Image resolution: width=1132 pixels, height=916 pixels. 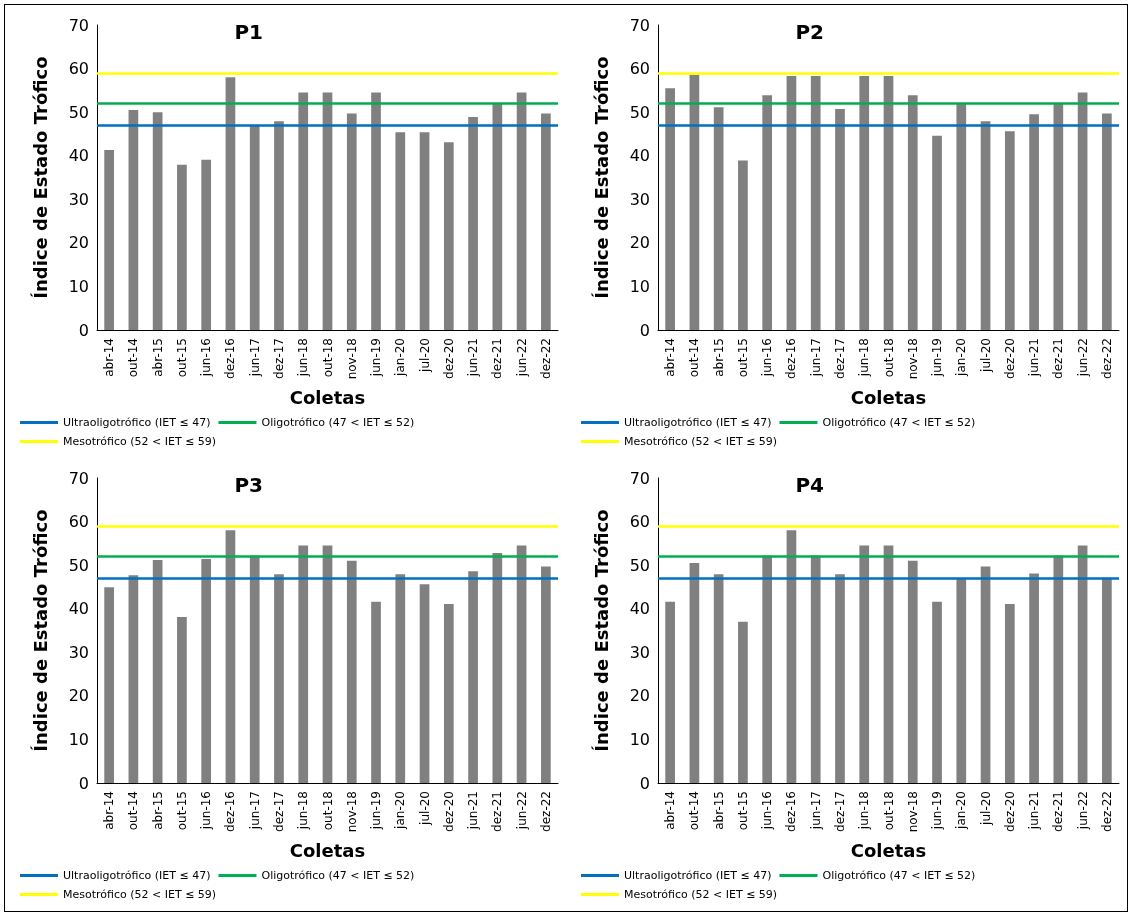 What do you see at coordinates (473, 811) in the screenshot?
I see `x-tick-label: jun-21` at bounding box center [473, 811].